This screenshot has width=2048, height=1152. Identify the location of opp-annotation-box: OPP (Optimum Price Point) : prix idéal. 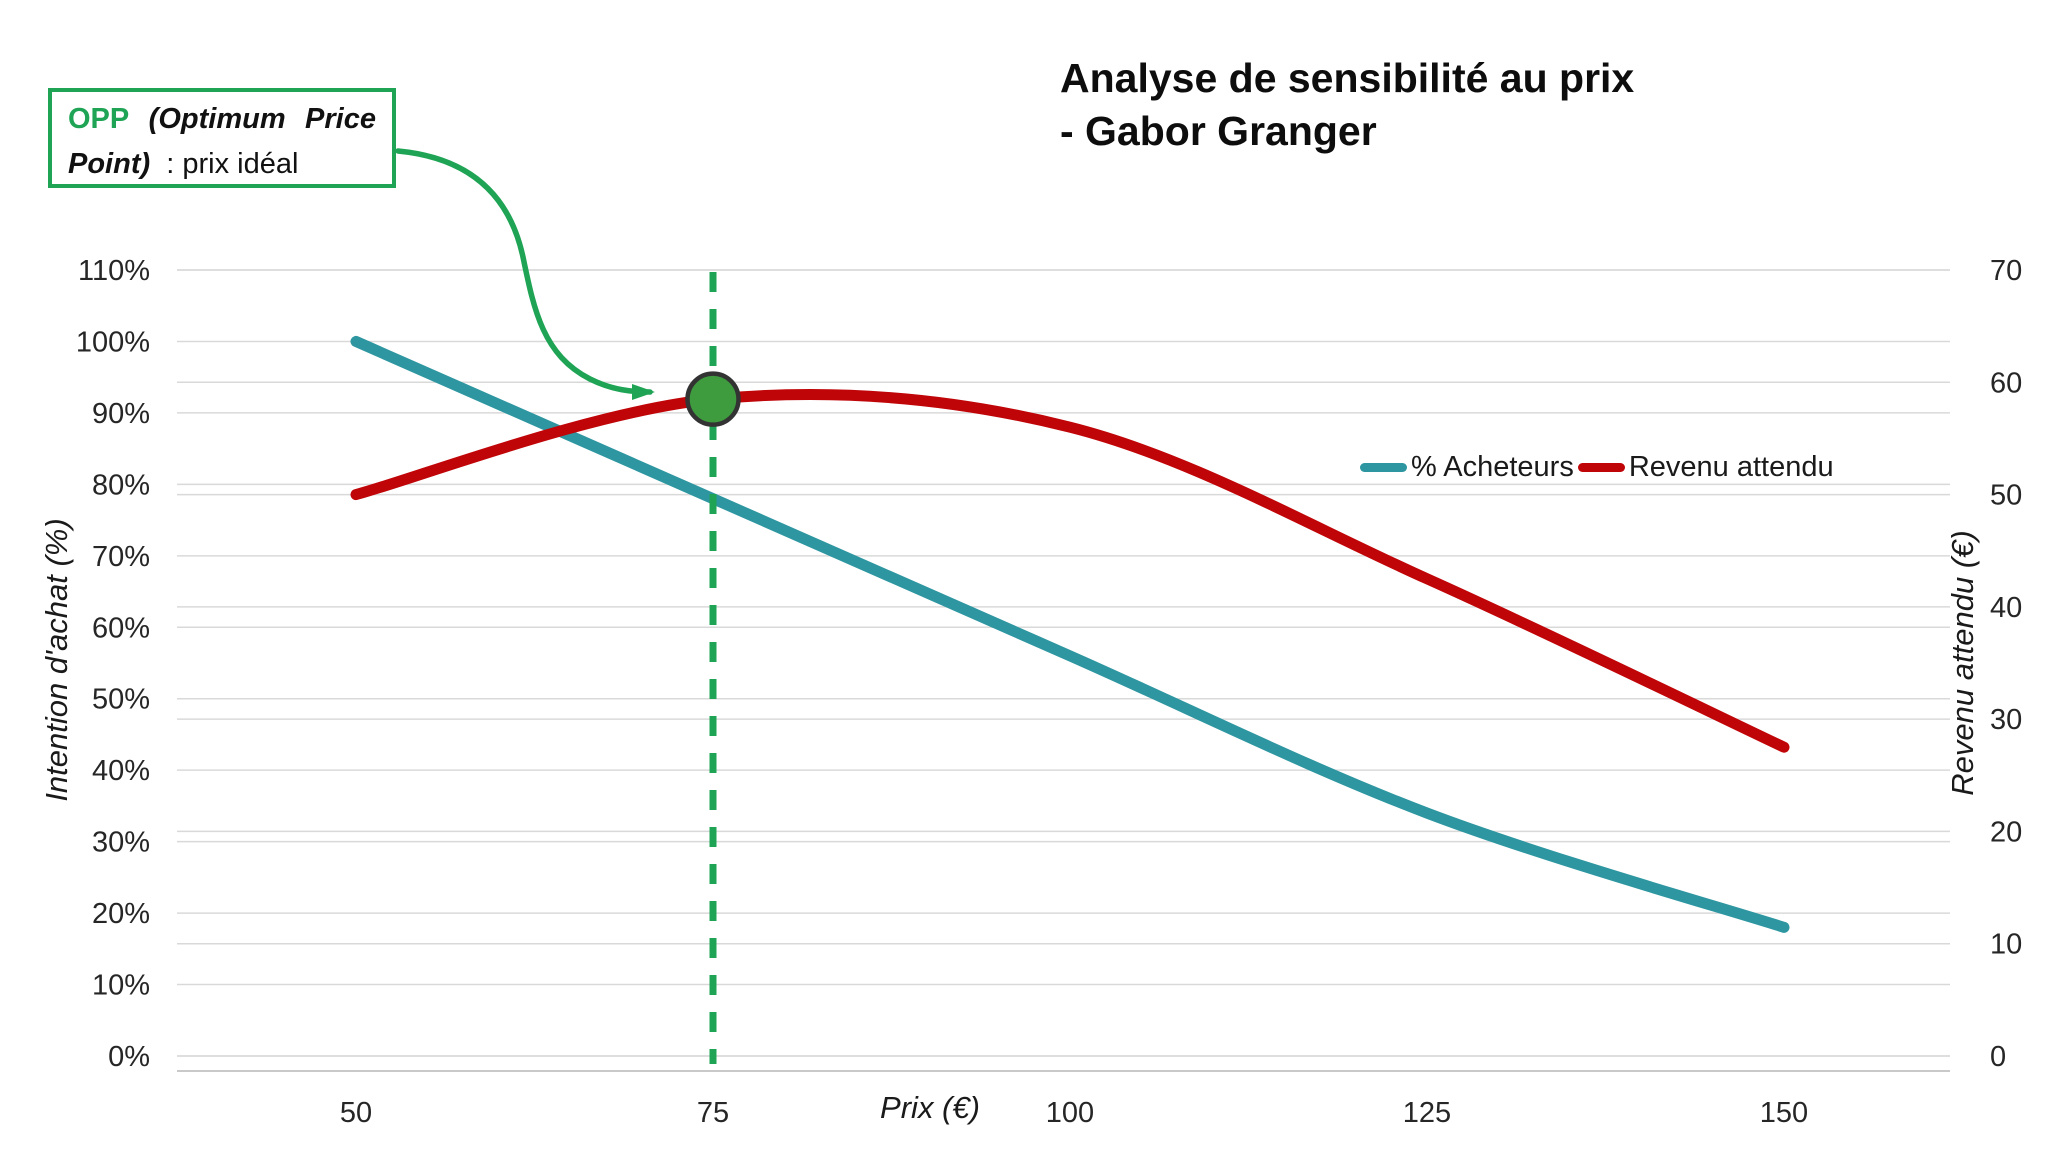
(222, 138).